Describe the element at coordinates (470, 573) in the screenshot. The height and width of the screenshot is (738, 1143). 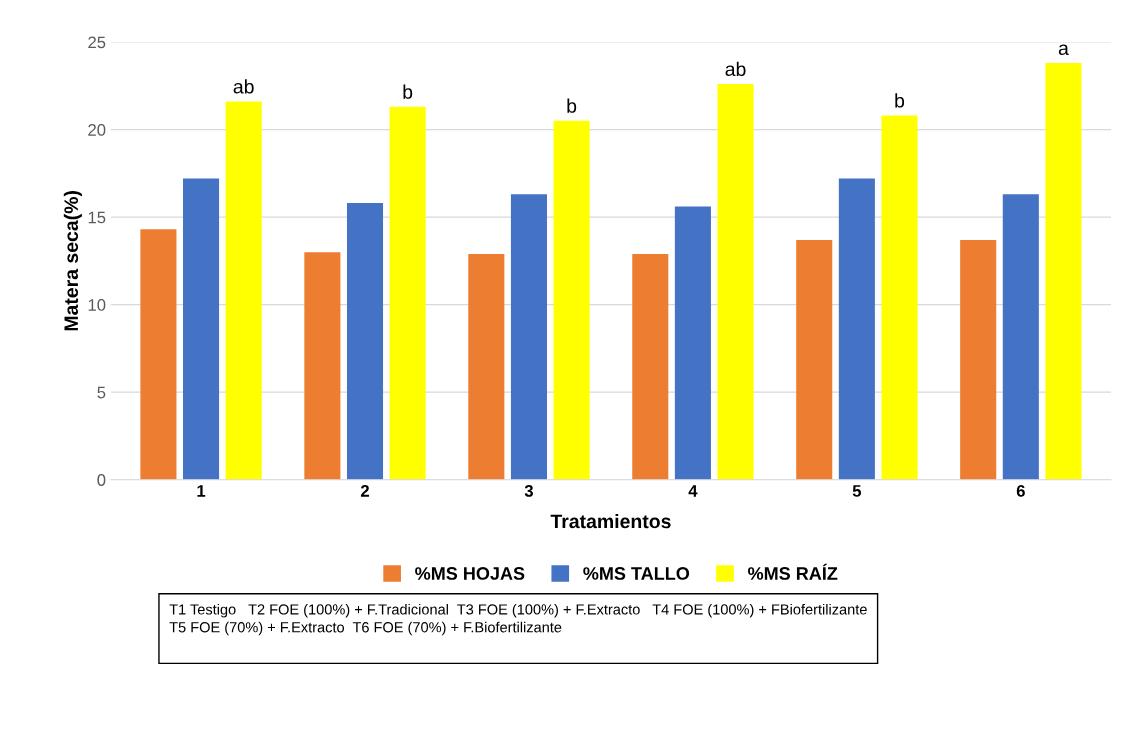
I see `legend-label: %MS HOJAS` at that location.